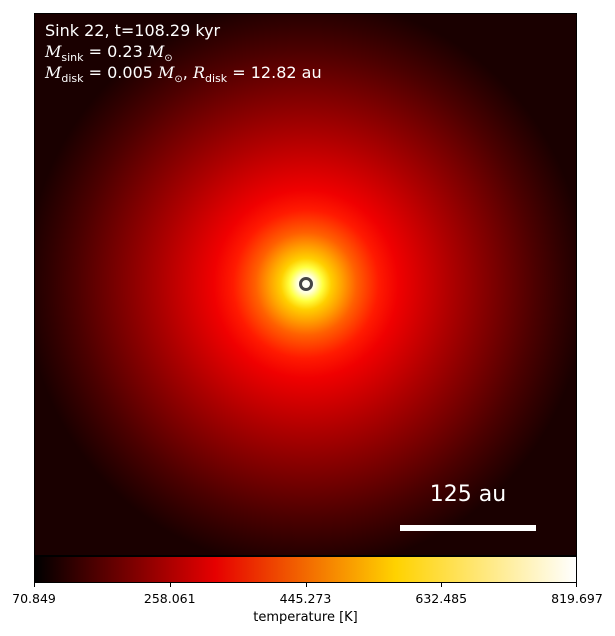 The image size is (615, 636). Describe the element at coordinates (72, 78) in the screenshot. I see `m-disk-subscript: disk` at that location.